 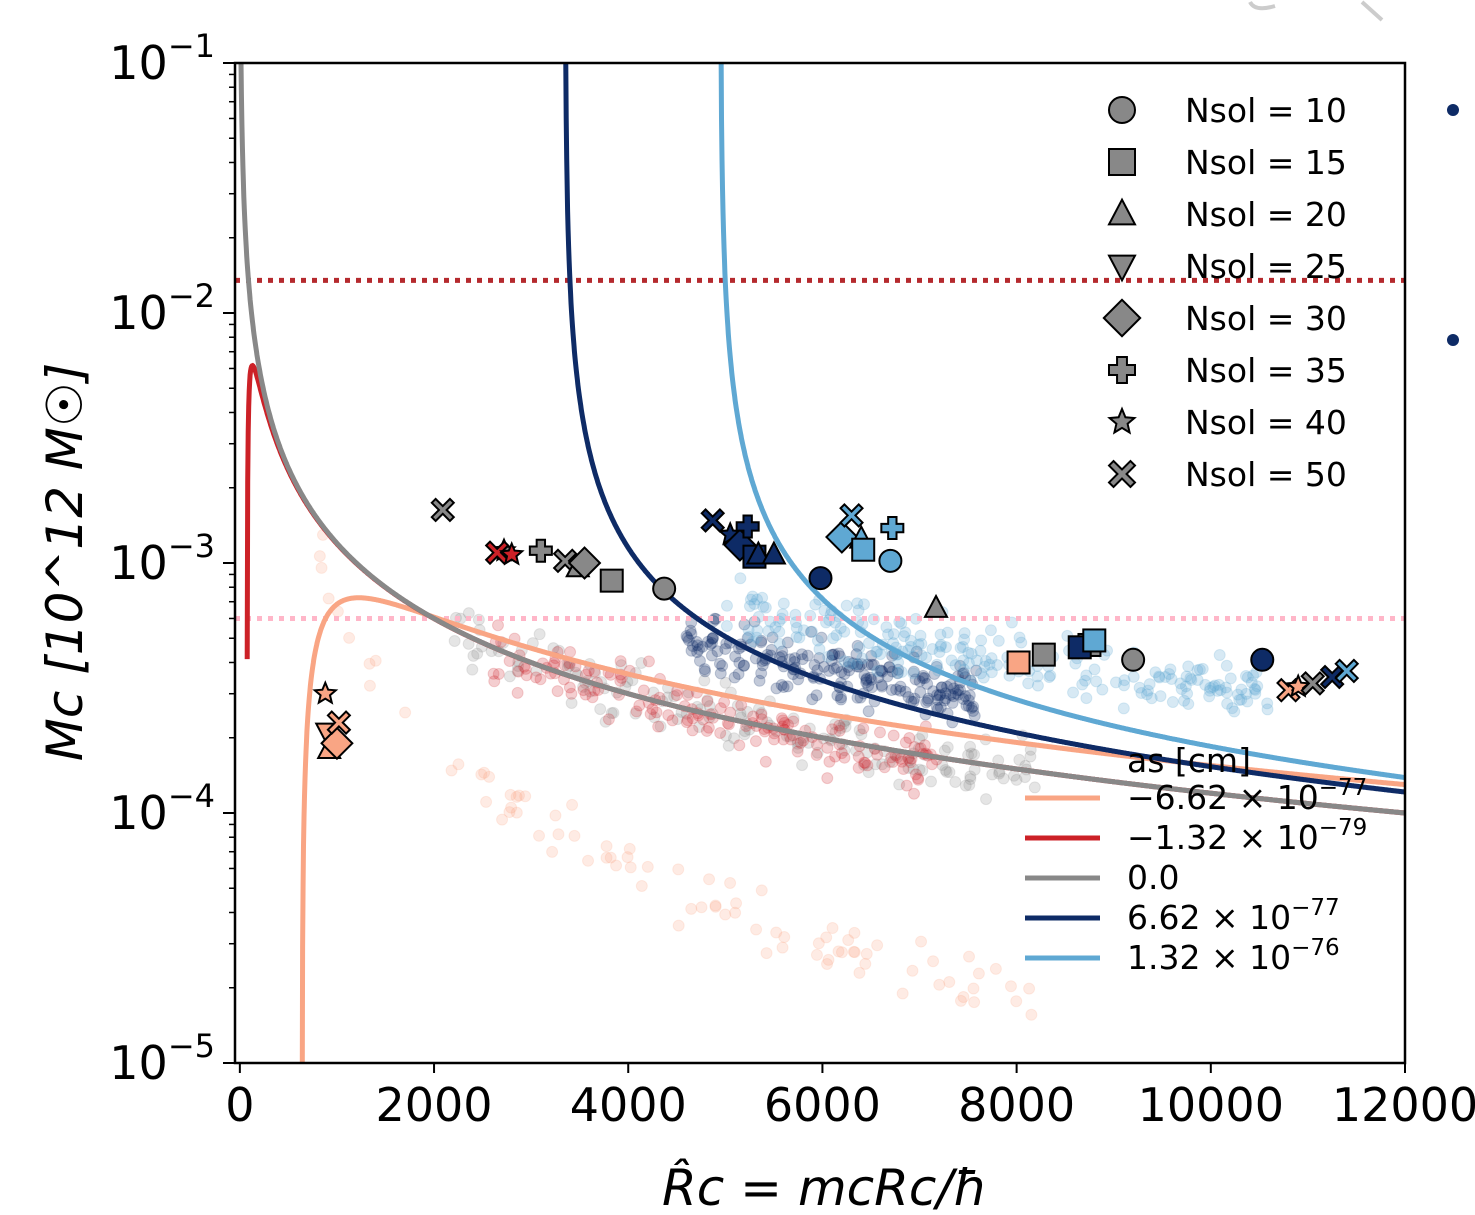 I want to click on curve-legend-label: 6.62 × 10⁻⁷⁷, so click(x=1233, y=916).